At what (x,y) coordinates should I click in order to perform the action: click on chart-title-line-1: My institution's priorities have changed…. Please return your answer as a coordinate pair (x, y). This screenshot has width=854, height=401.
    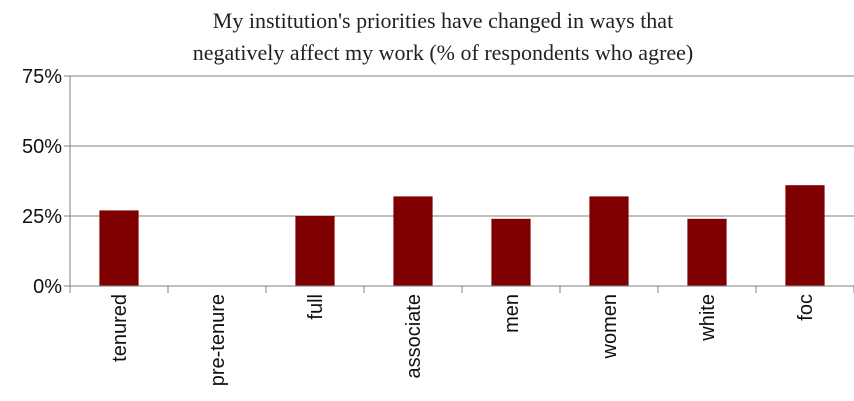
    Looking at the image, I should click on (443, 20).